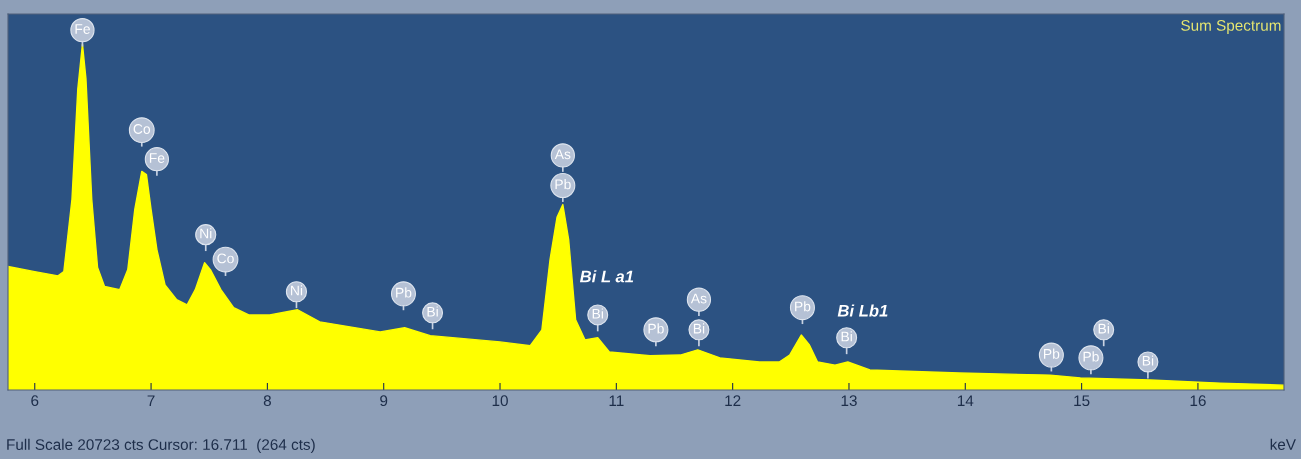  What do you see at coordinates (1231, 27) in the screenshot?
I see `chart-title: Sum Spectrum` at bounding box center [1231, 27].